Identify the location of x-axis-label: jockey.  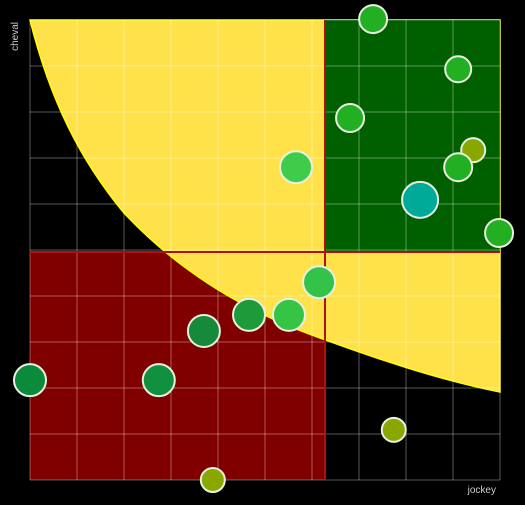
(481, 490).